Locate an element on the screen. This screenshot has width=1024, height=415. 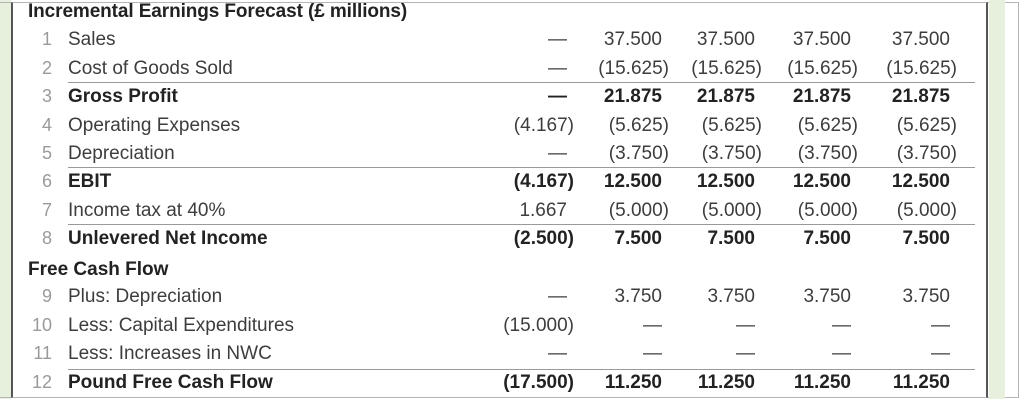
value-cell-year-4: (5.625) is located at coordinates (926, 125).